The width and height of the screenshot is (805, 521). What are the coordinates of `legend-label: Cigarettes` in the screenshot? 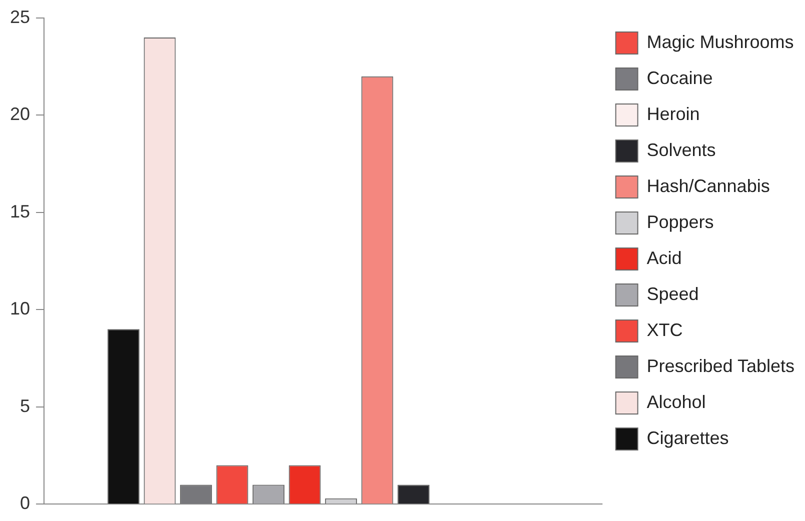 It's located at (687, 438).